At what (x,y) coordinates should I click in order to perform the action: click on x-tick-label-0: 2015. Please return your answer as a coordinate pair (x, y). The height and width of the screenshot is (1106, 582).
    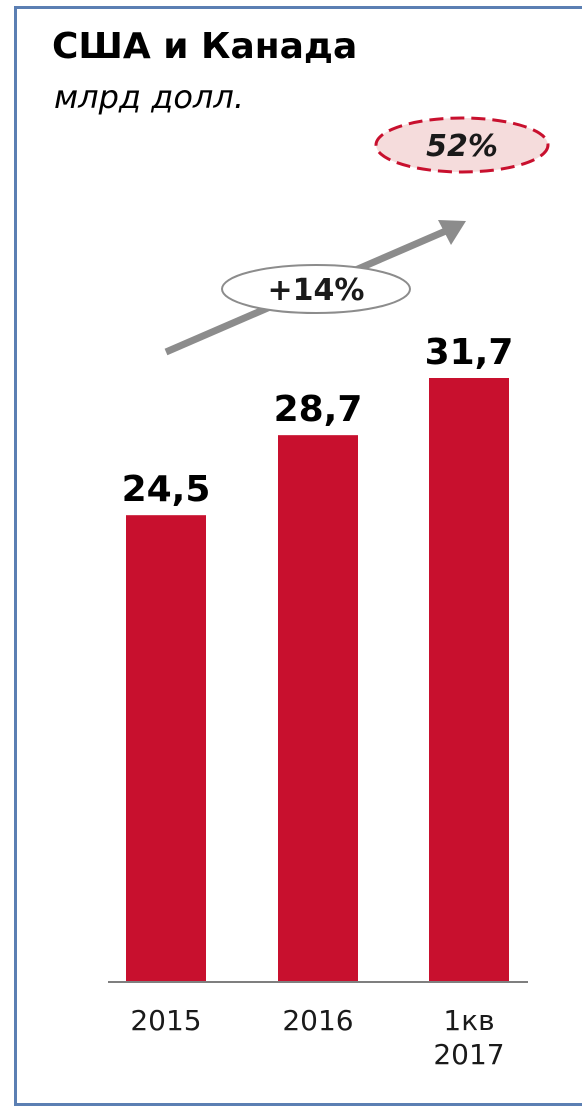
    Looking at the image, I should click on (165, 1020).